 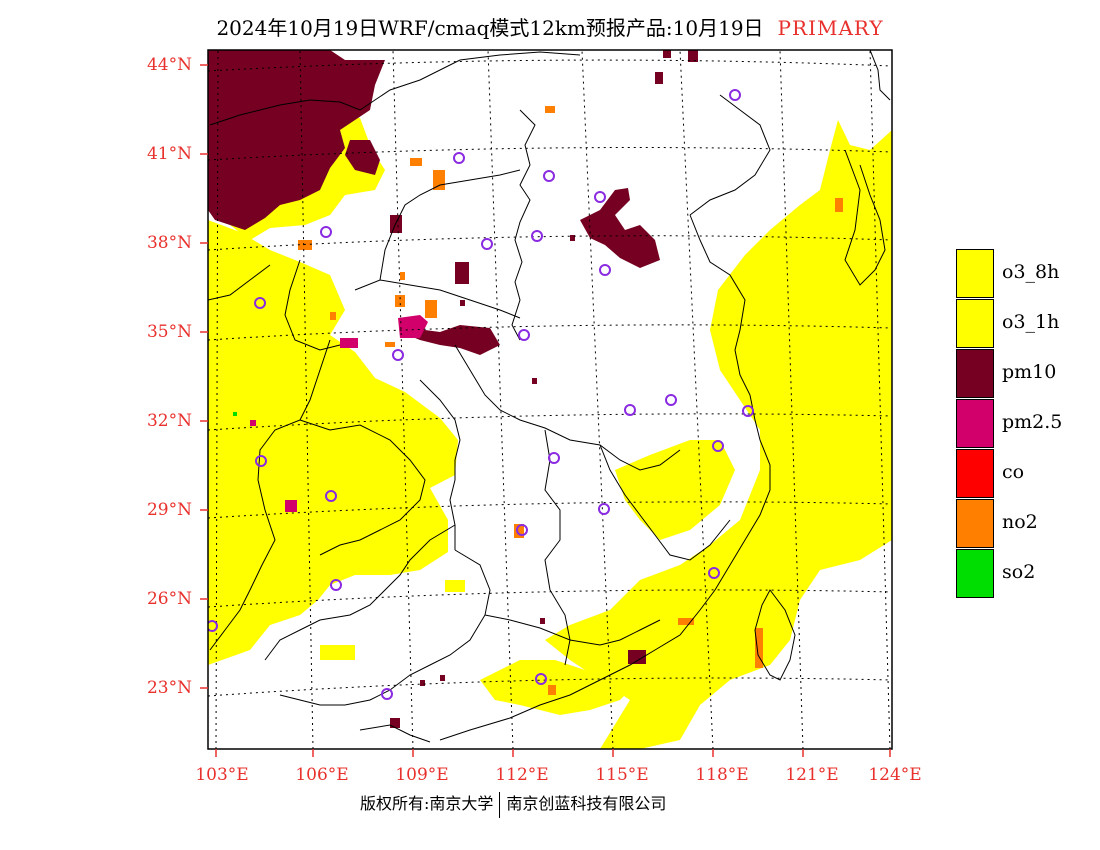 I want to click on footer-right: 南京创蓝科技有限公司, so click(x=586, y=803).